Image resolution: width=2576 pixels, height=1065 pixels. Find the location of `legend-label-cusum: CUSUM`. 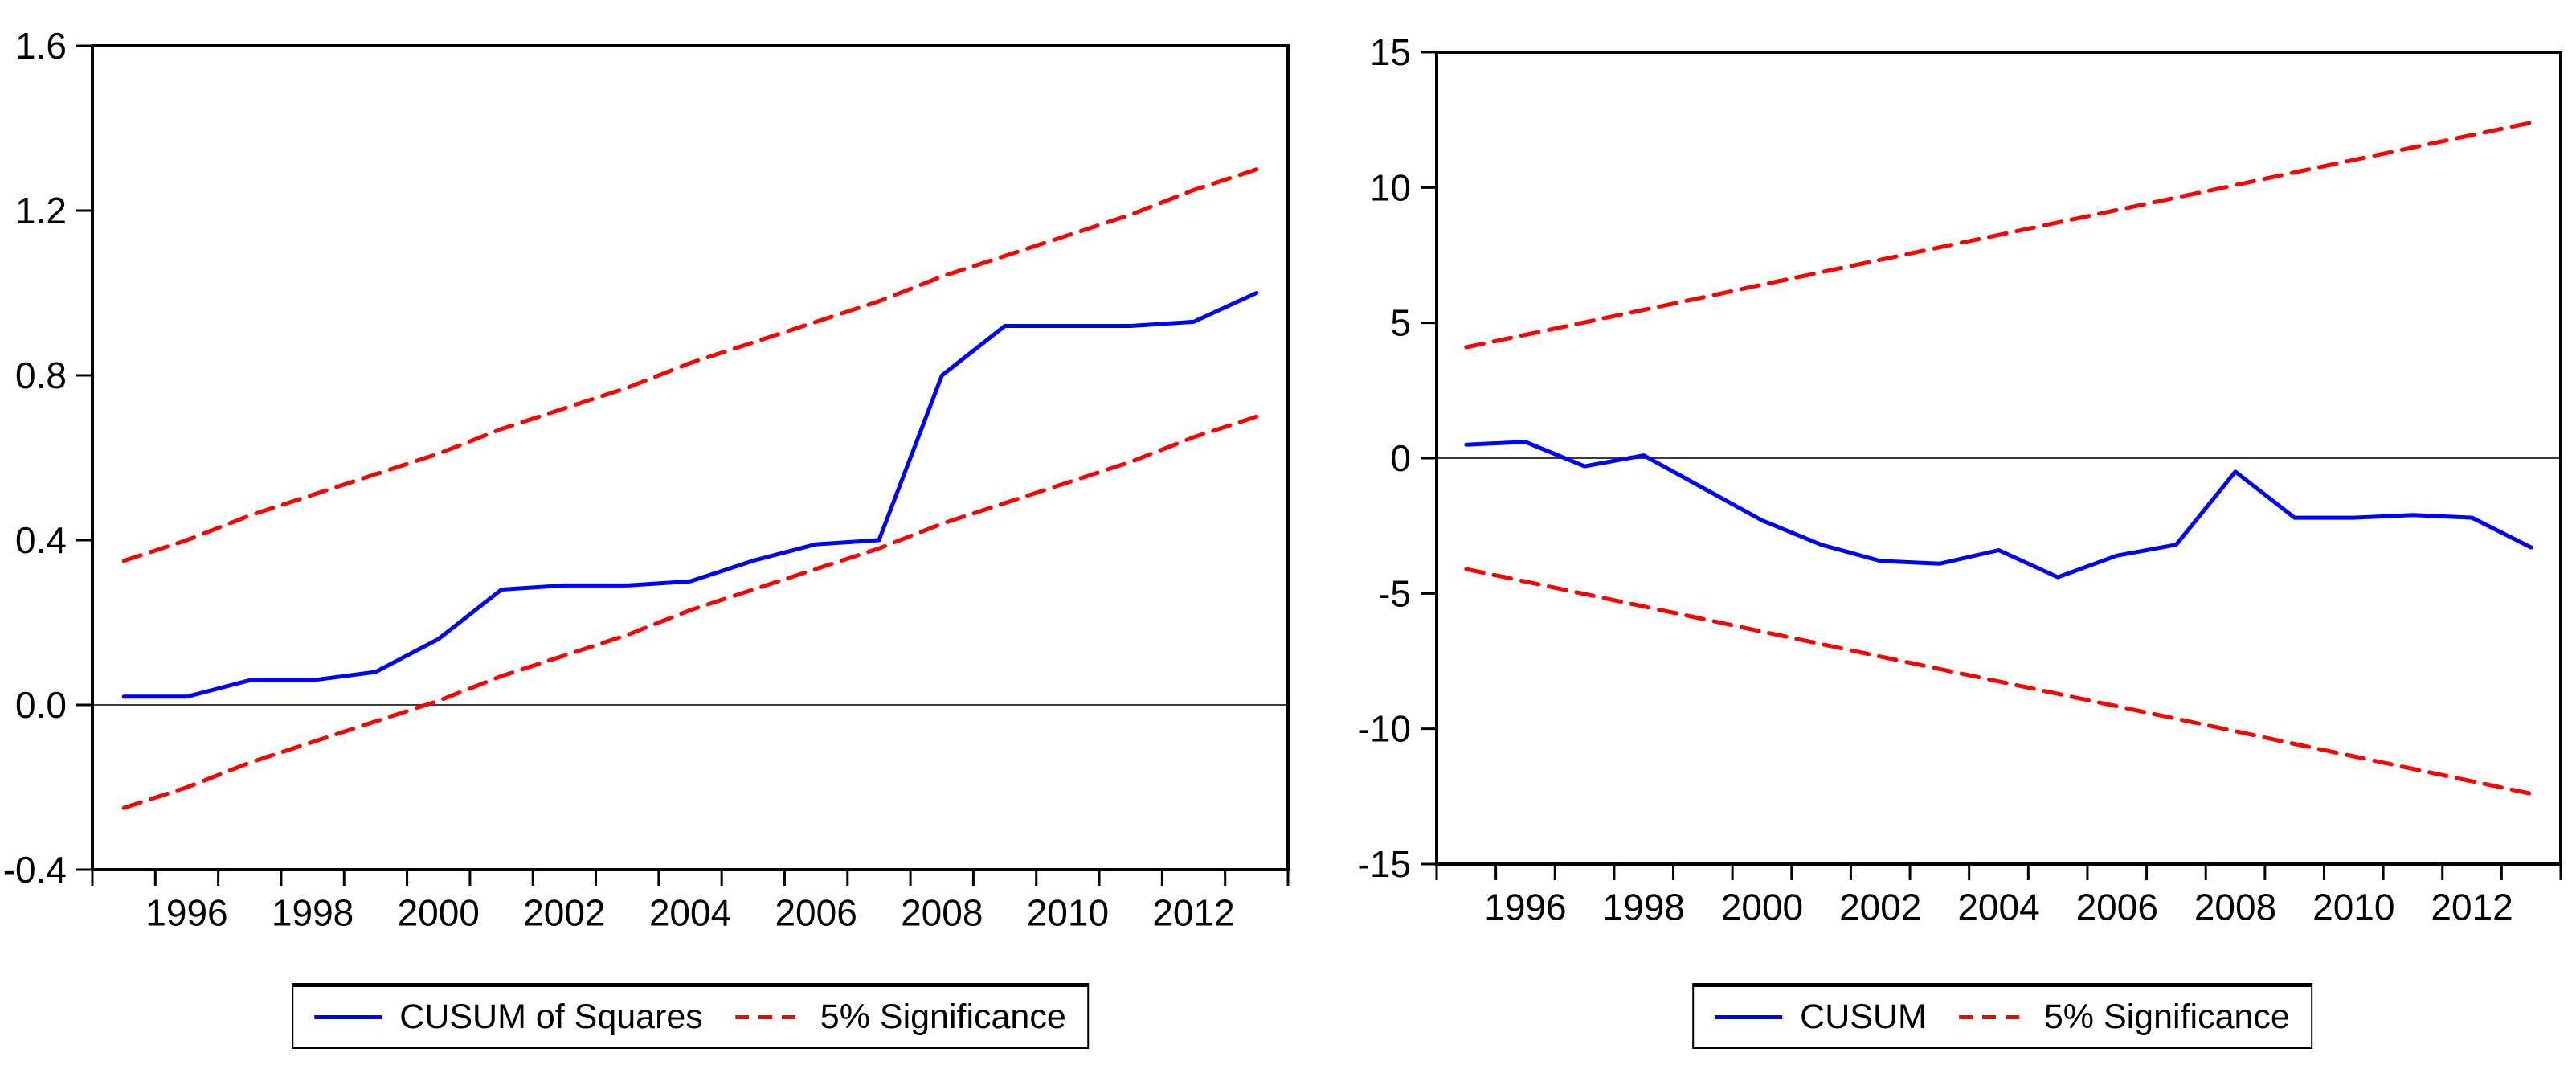

legend-label-cusum: CUSUM is located at coordinates (1864, 1017).